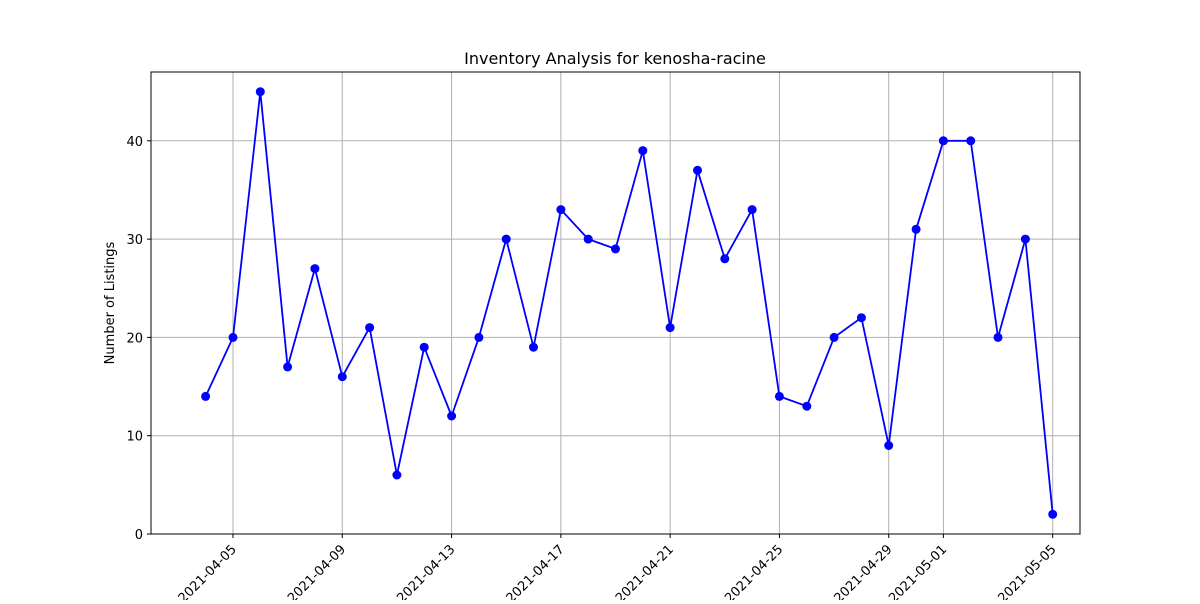 The image size is (1200, 604). I want to click on x-tick-label: 2021-05-05, so click(1027, 571).